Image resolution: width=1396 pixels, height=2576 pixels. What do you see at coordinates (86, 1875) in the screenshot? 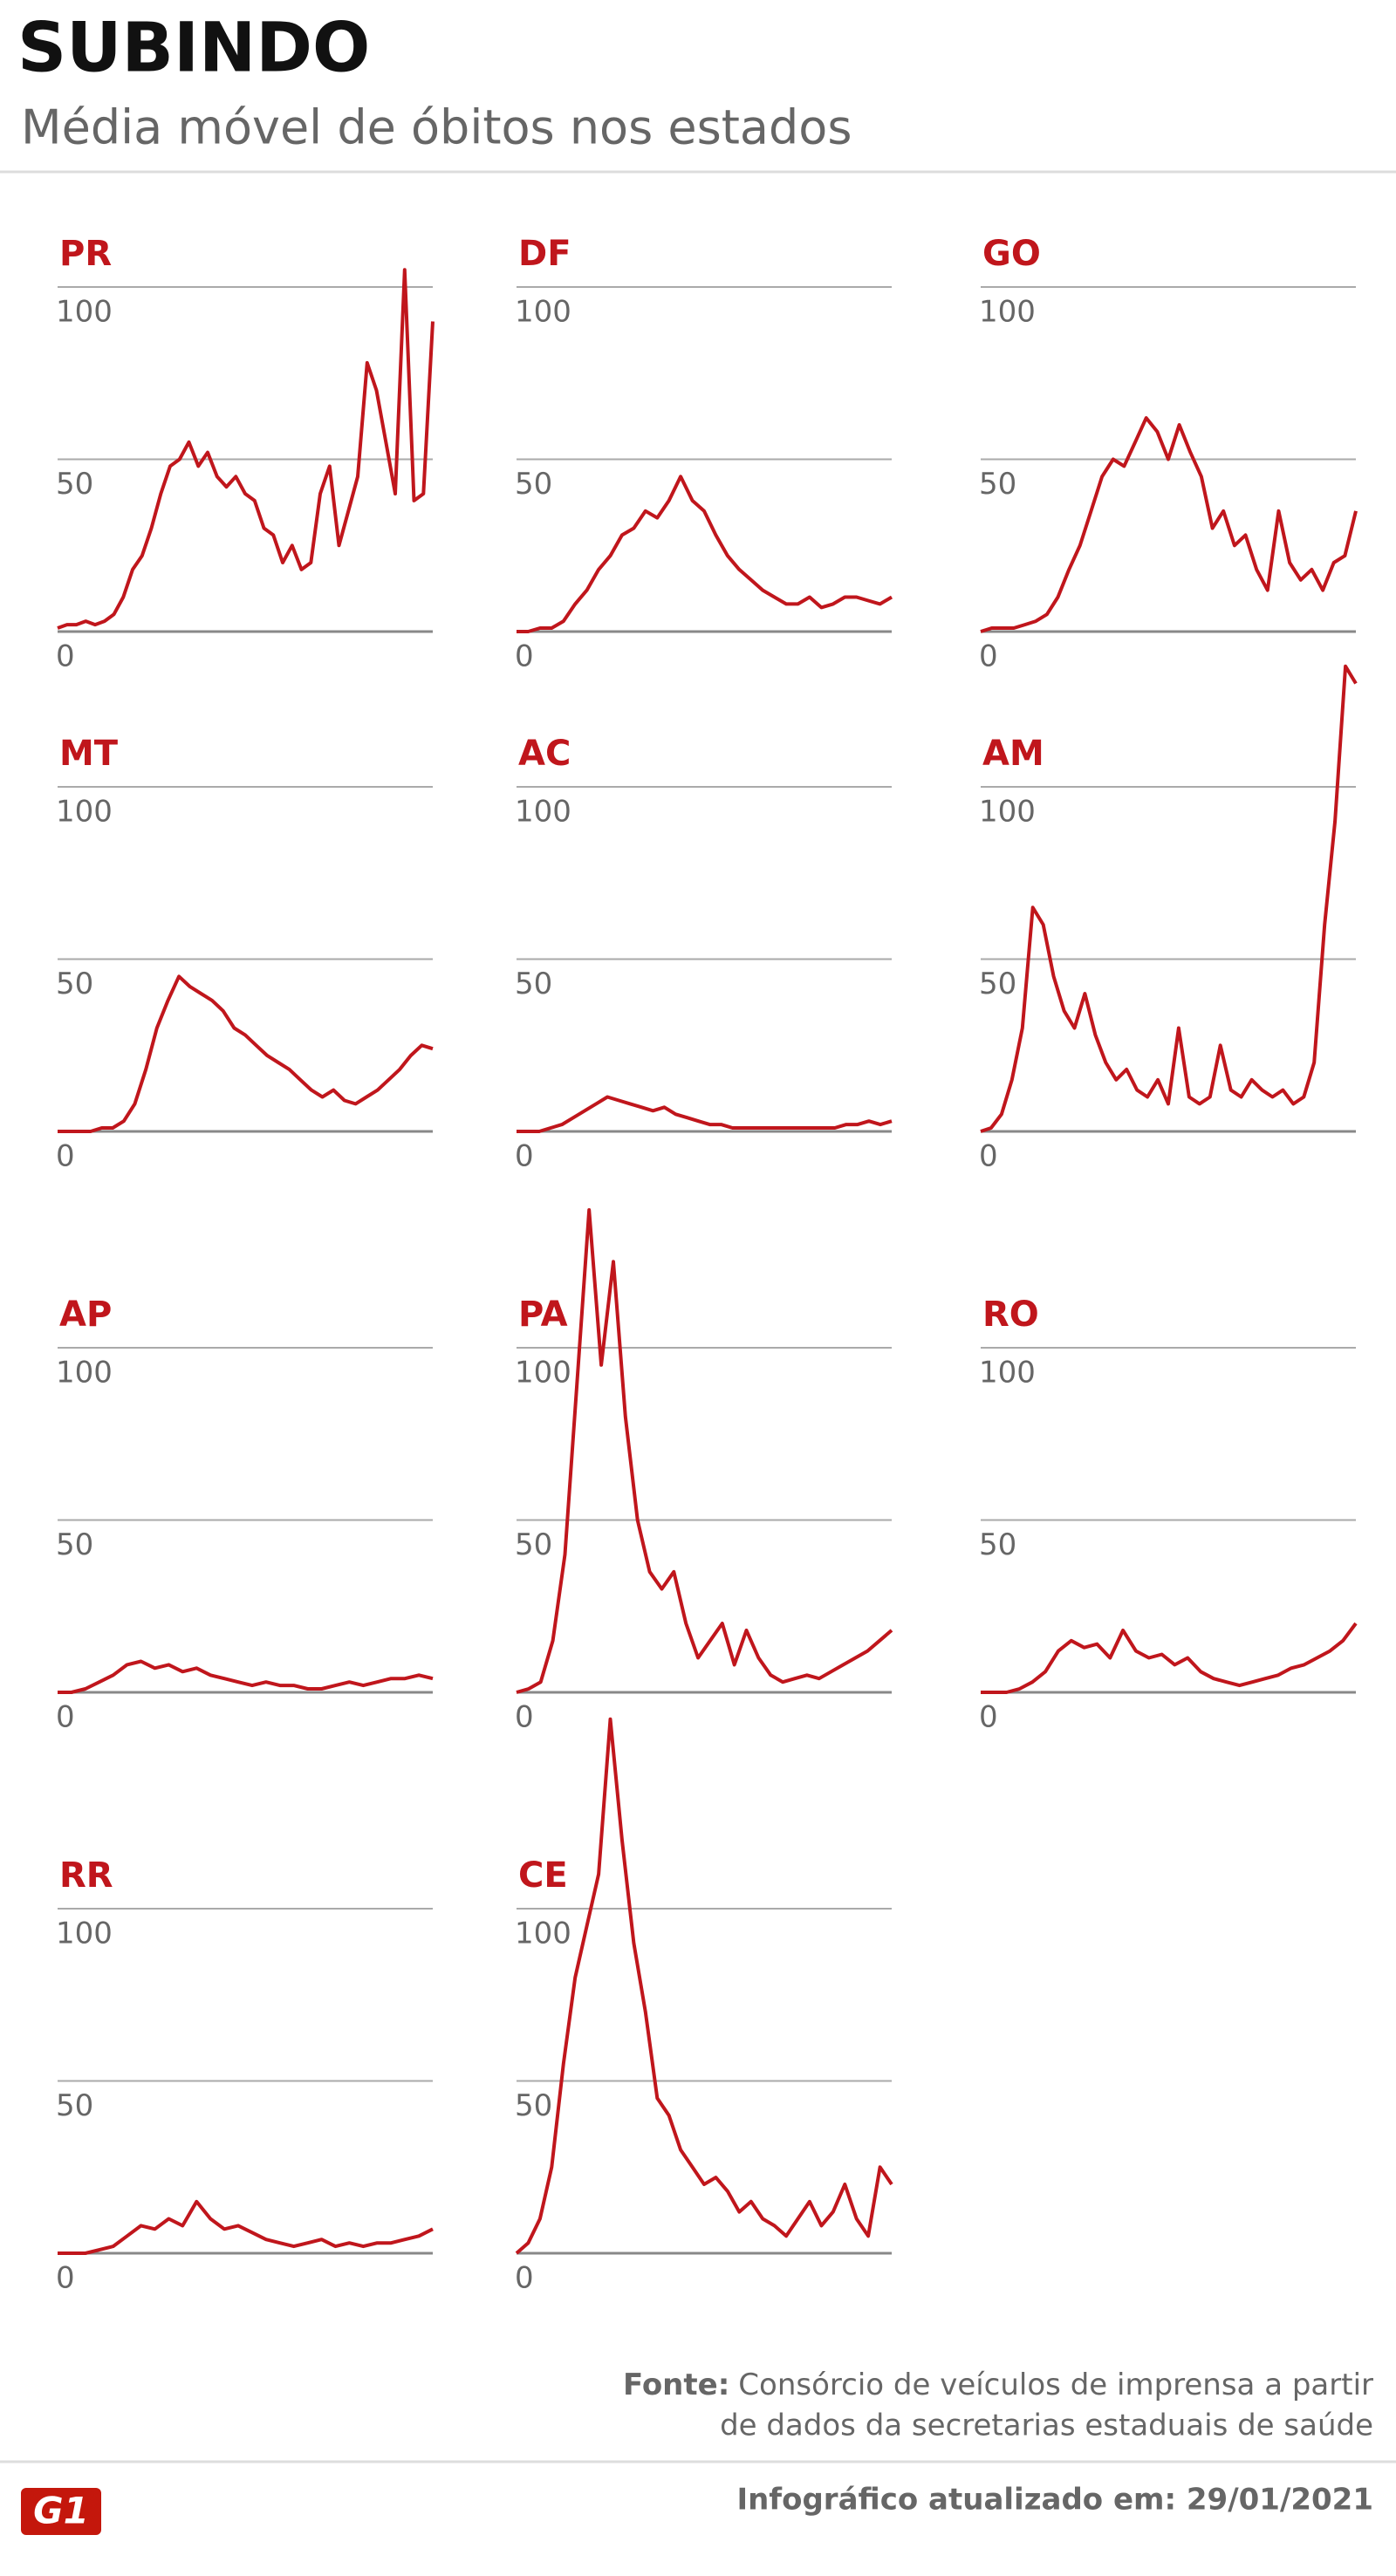
I see `chart-title: RR` at bounding box center [86, 1875].